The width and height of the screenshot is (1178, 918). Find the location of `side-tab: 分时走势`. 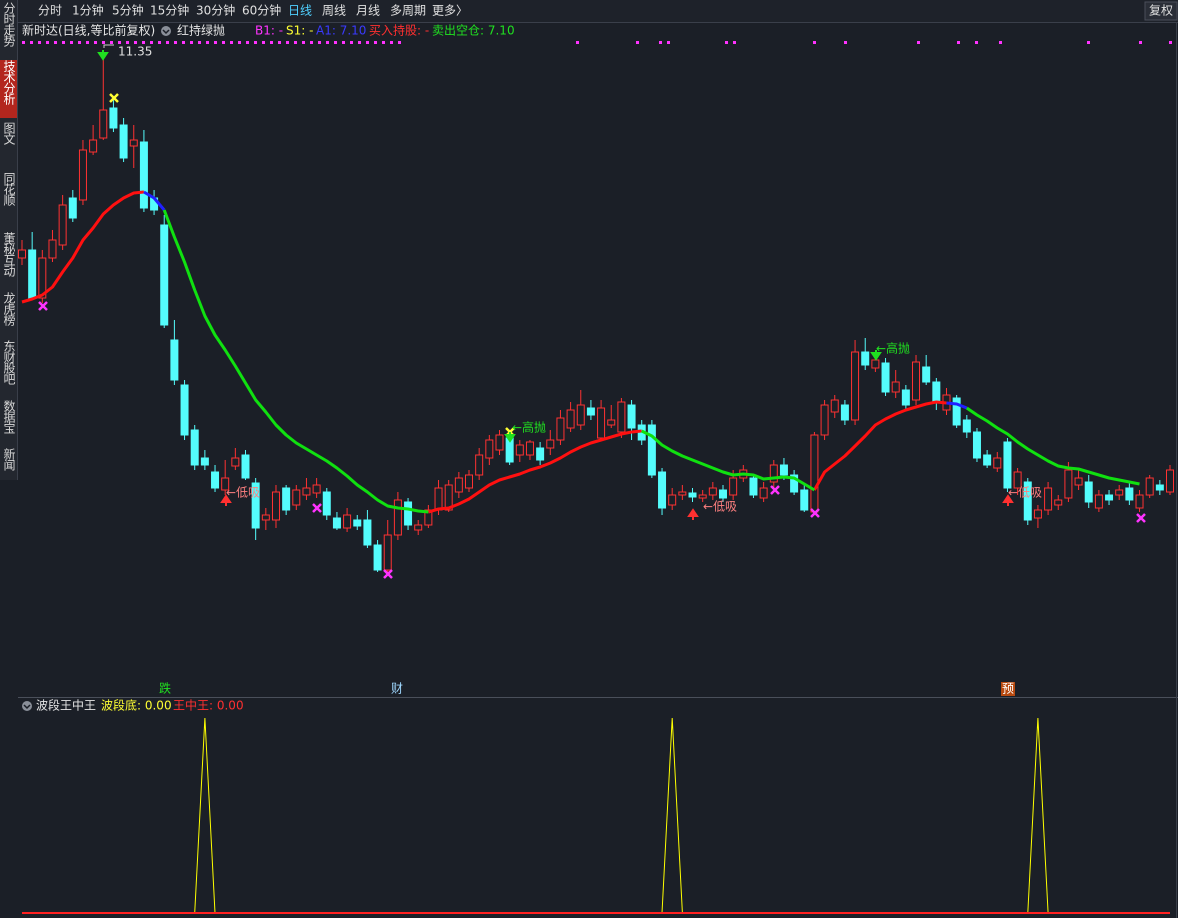

side-tab: 分时走势 is located at coordinates (9, 24).